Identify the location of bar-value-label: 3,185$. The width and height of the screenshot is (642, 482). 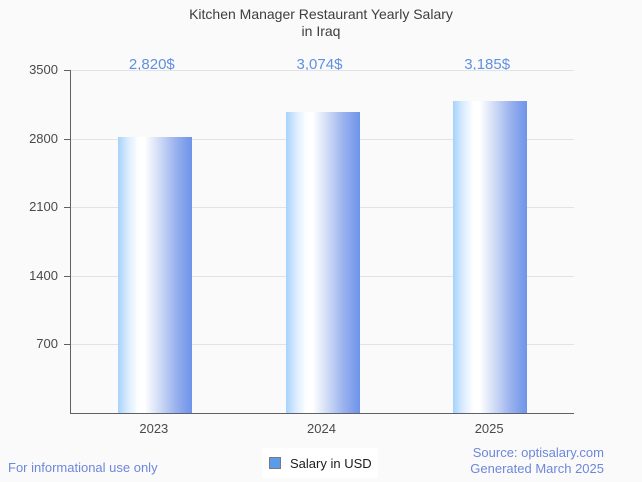
(487, 64).